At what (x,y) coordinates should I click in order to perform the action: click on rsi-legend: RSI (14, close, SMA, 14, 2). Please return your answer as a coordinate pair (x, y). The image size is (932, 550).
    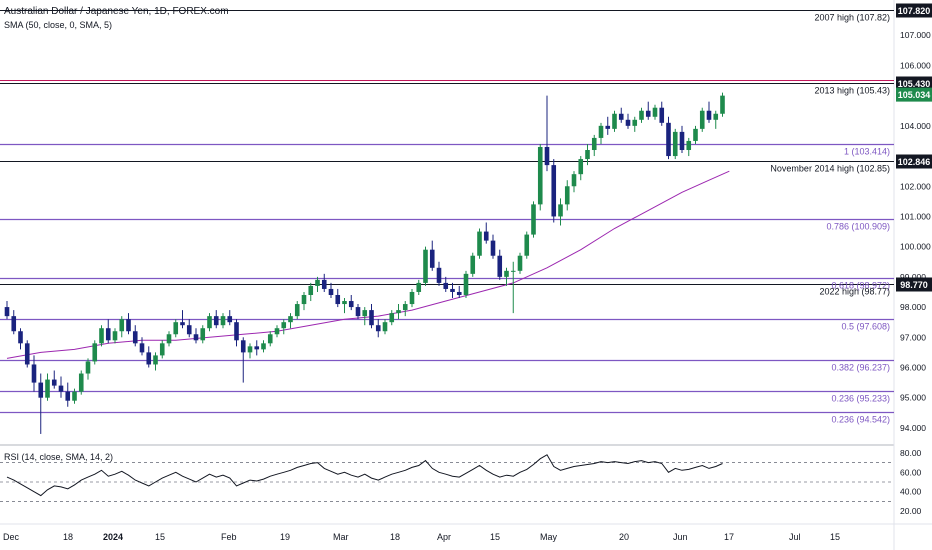
    Looking at the image, I should click on (59, 457).